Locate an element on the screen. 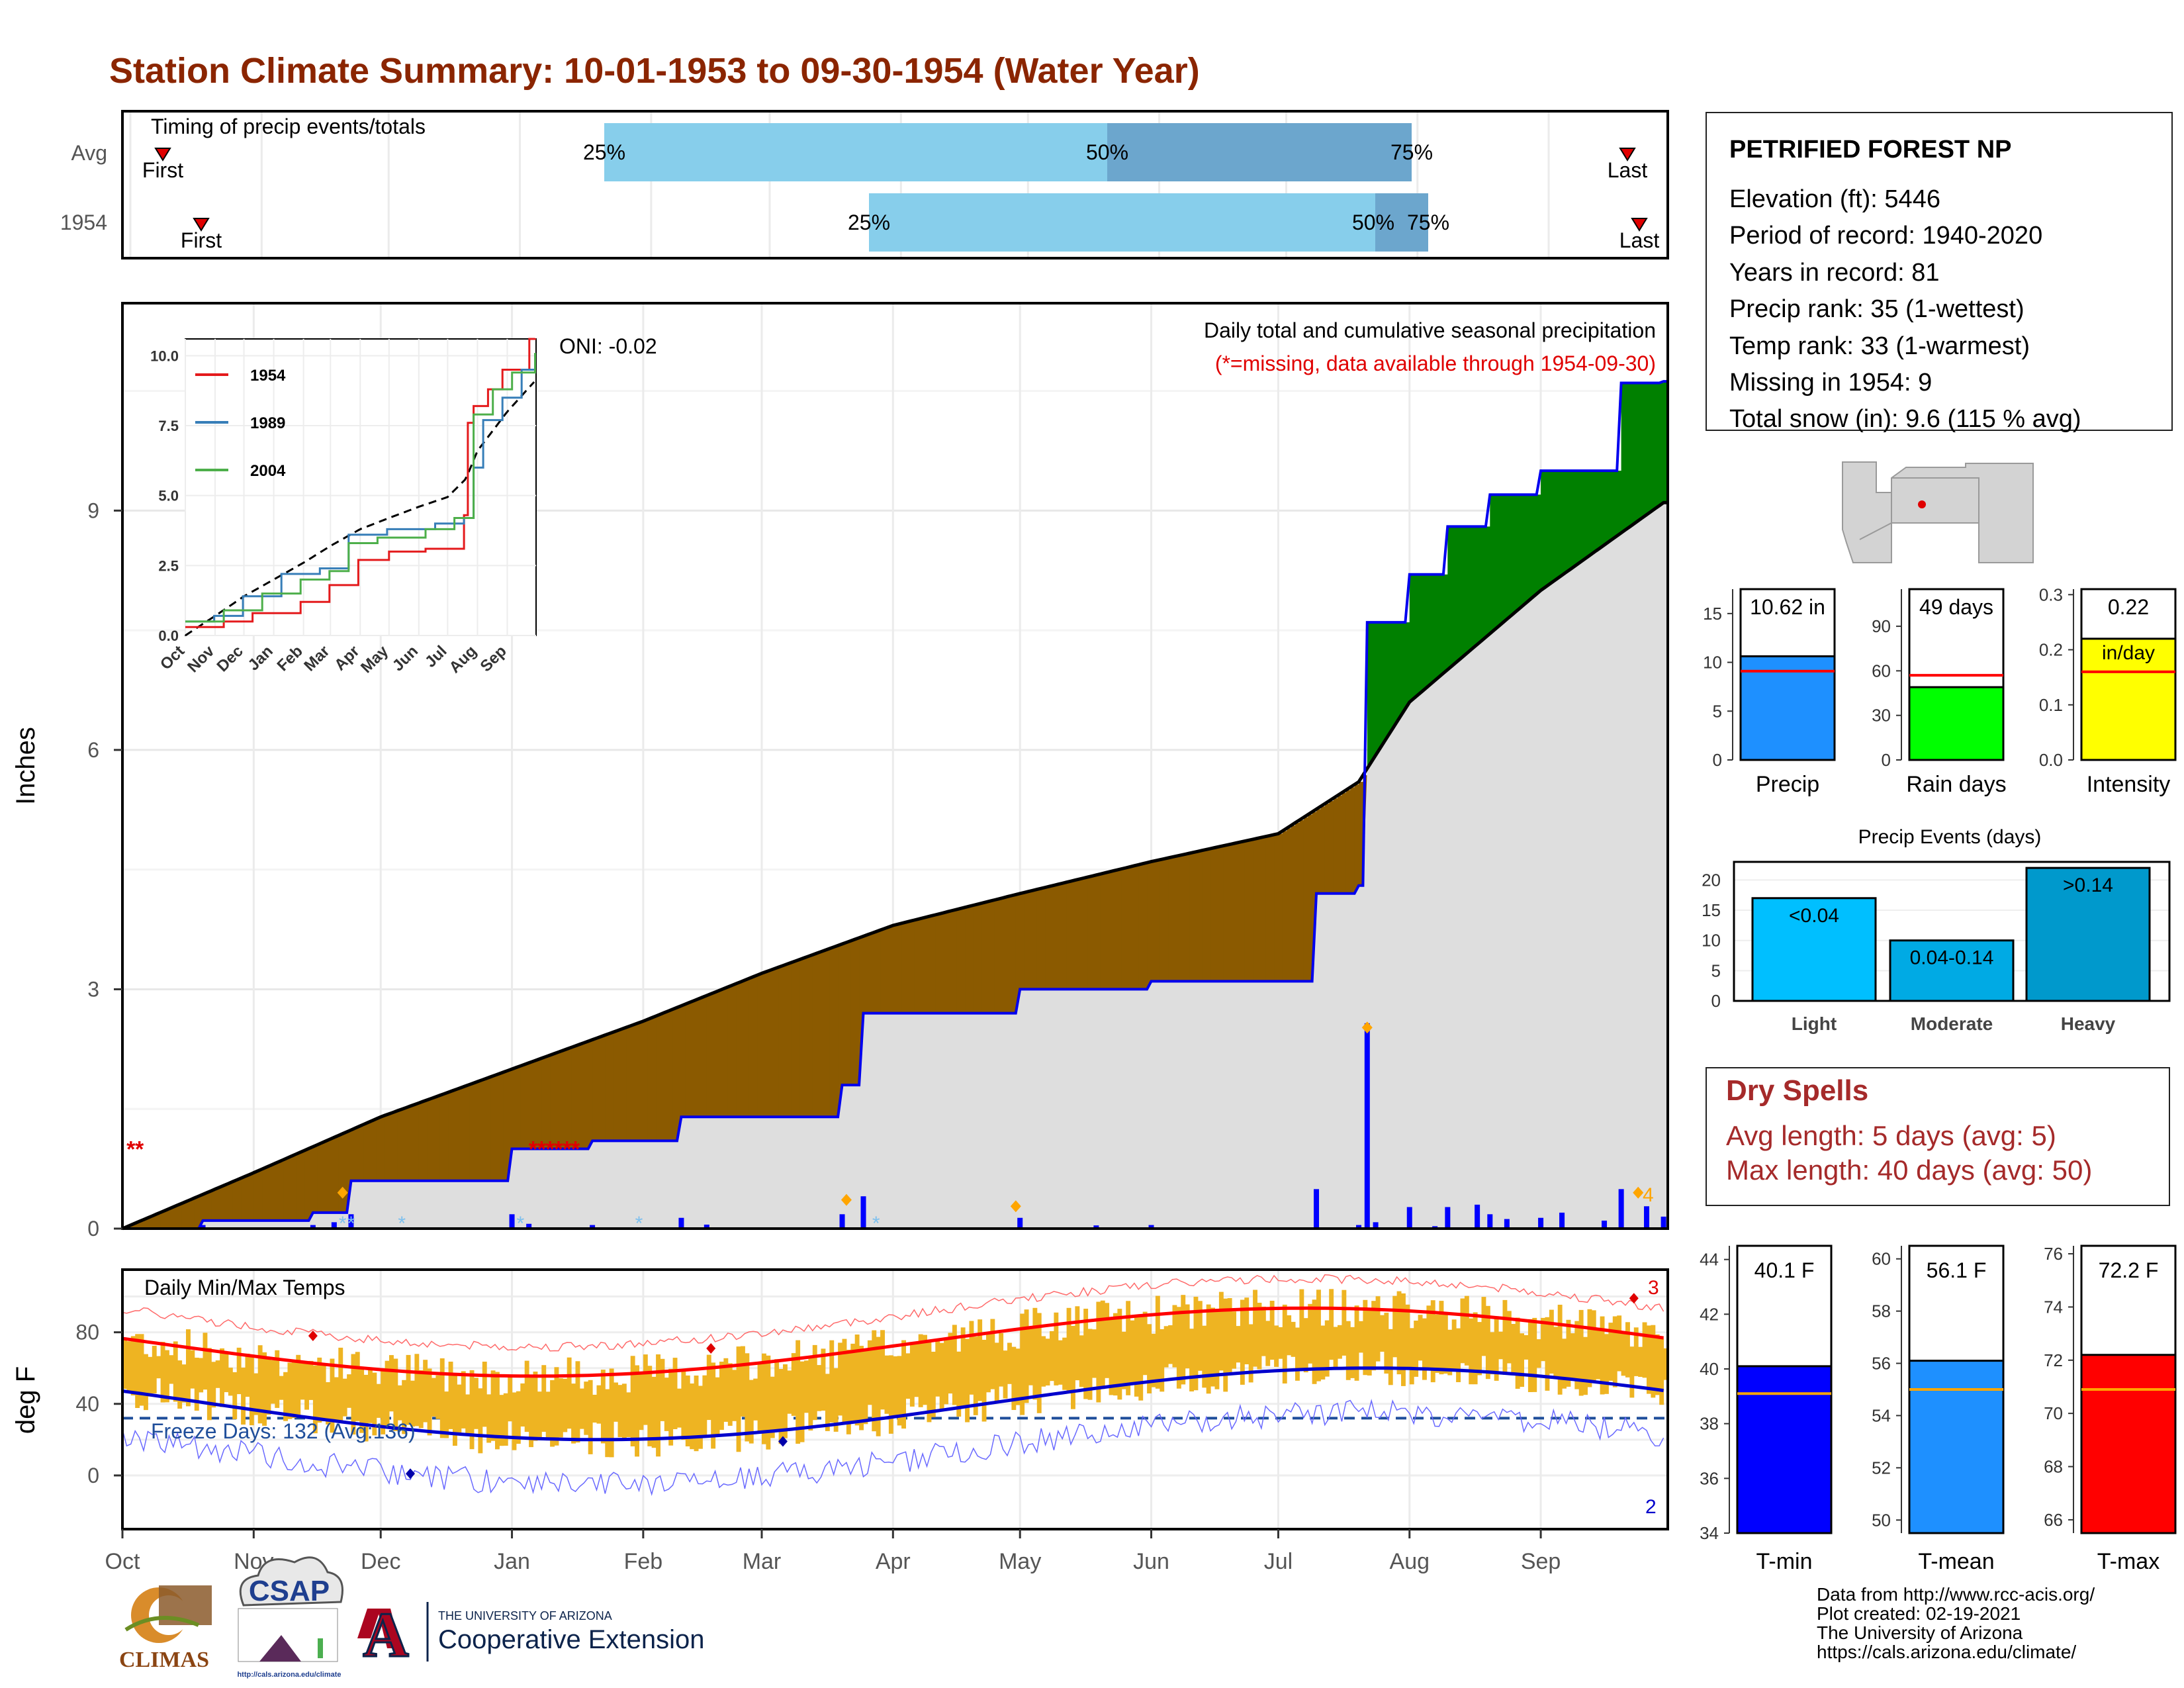  mini-bar-fill is located at coordinates (2128, 699).